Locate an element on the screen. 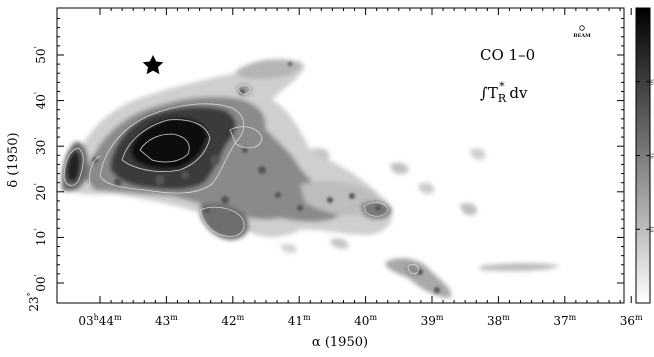 The height and width of the screenshot is (357, 654). y-axis-title: δ (1950) is located at coordinates (13, 159).